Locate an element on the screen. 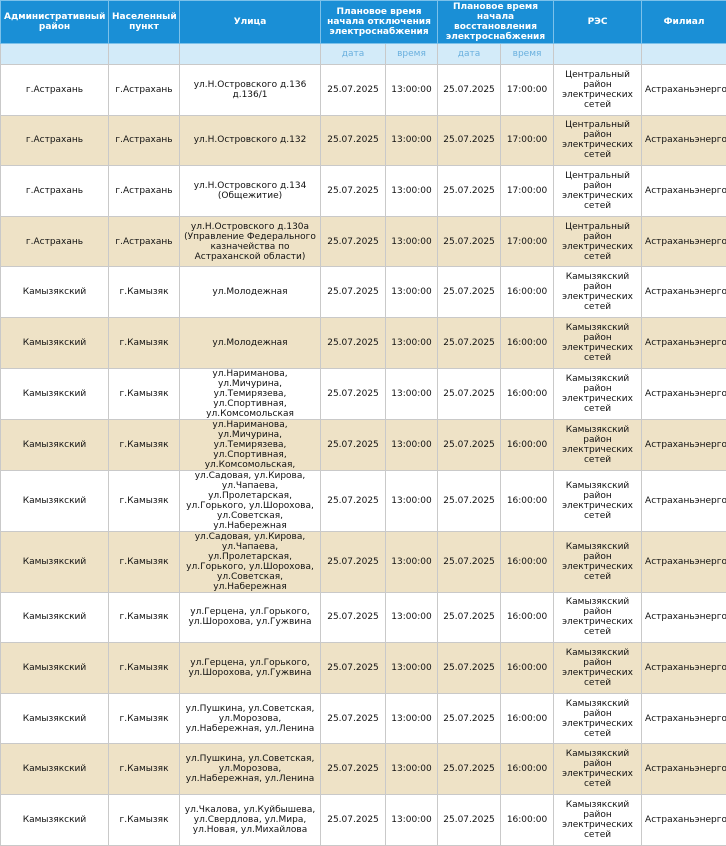 The image size is (726, 846). table-cell: ул.Молодежная is located at coordinates (250, 342).